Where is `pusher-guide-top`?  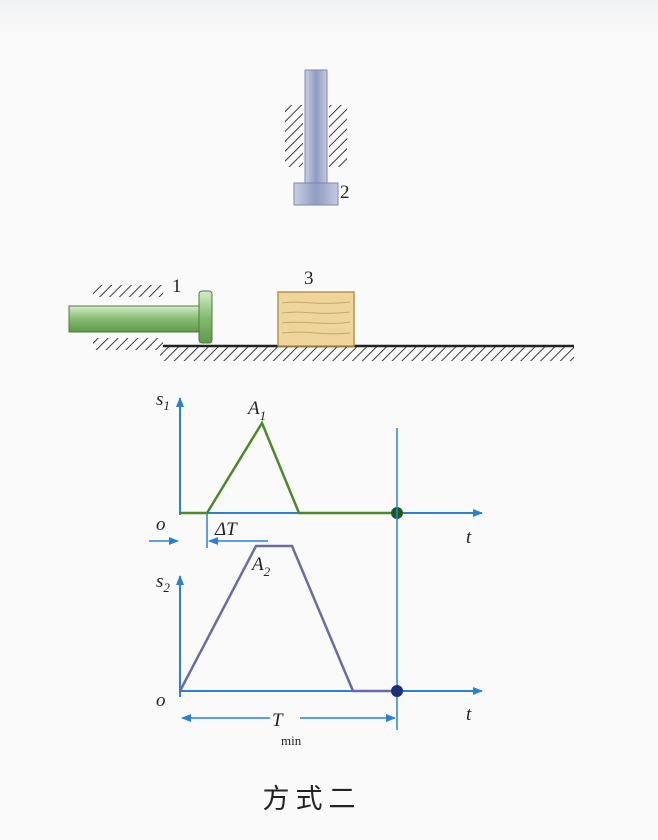
pusher-guide-top is located at coordinates (128, 291).